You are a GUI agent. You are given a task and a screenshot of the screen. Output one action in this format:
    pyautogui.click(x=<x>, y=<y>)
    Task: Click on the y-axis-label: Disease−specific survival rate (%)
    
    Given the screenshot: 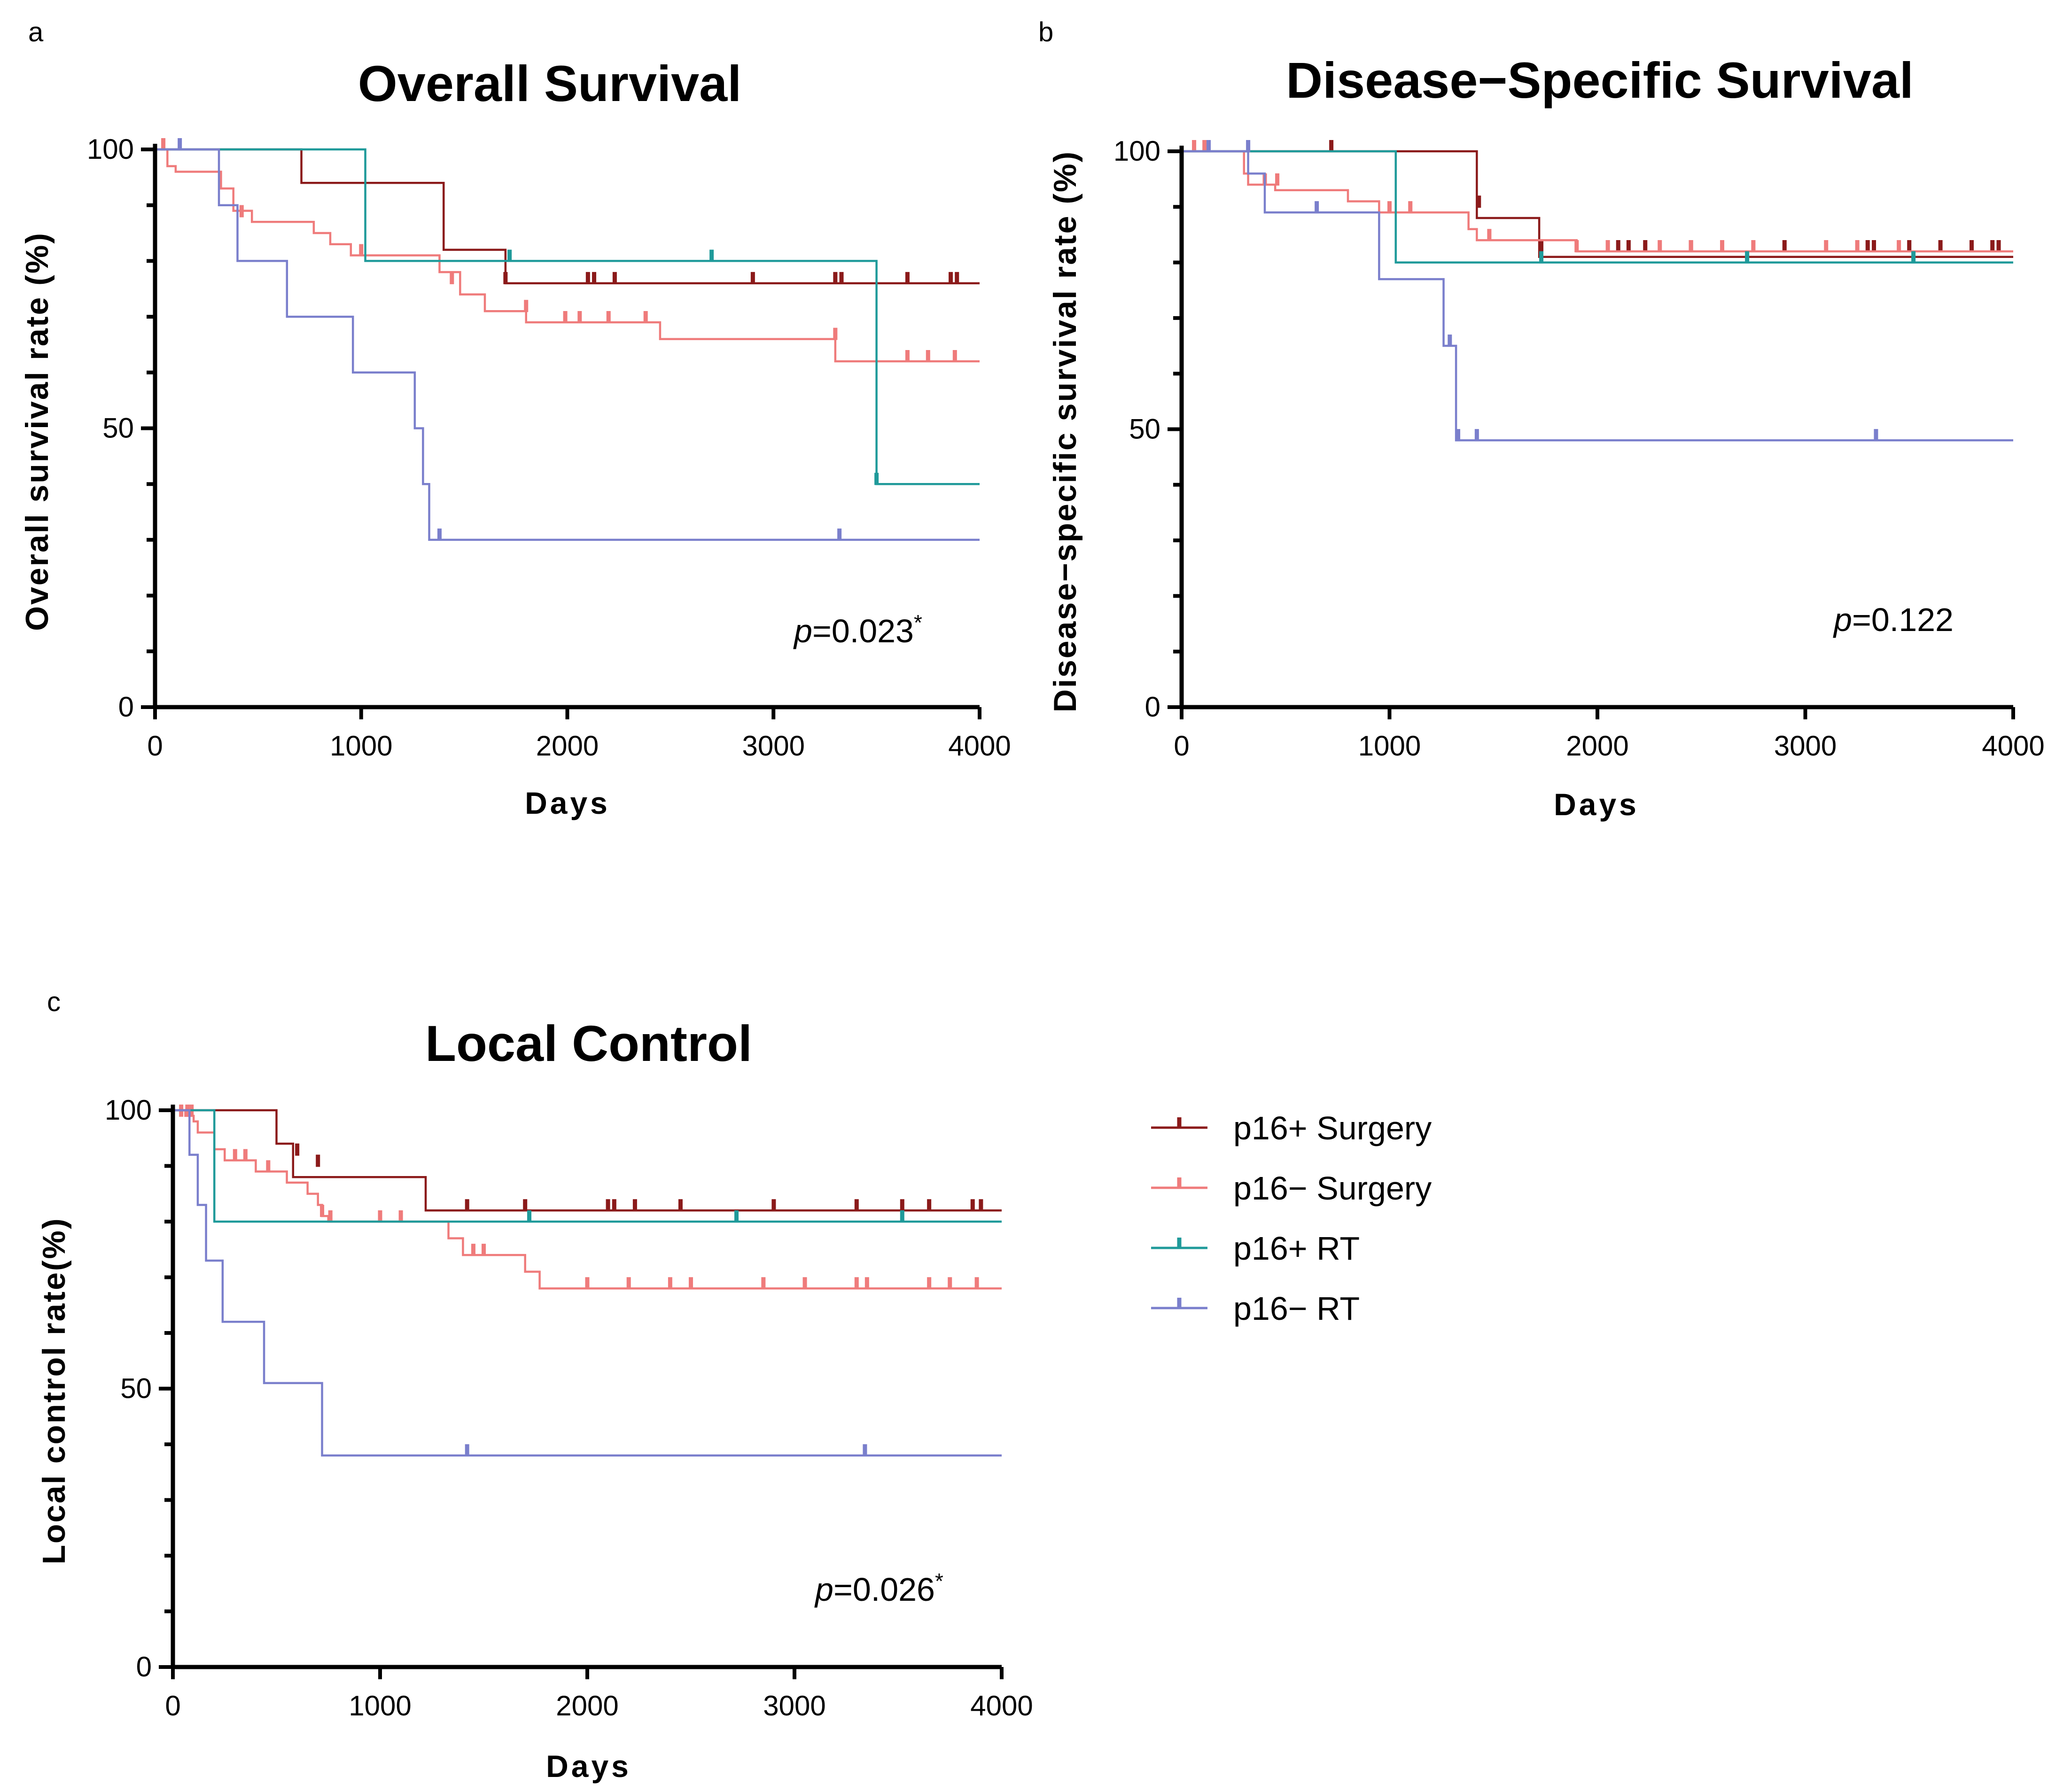 What is the action you would take?
    pyautogui.click(x=1065, y=431)
    